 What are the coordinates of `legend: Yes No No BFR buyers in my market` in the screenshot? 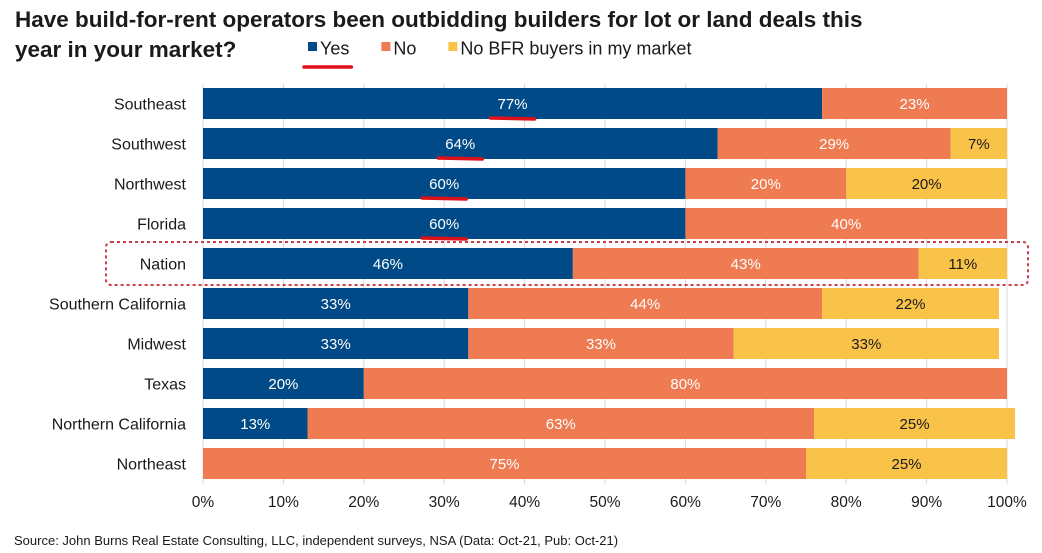 It's located at (499, 49).